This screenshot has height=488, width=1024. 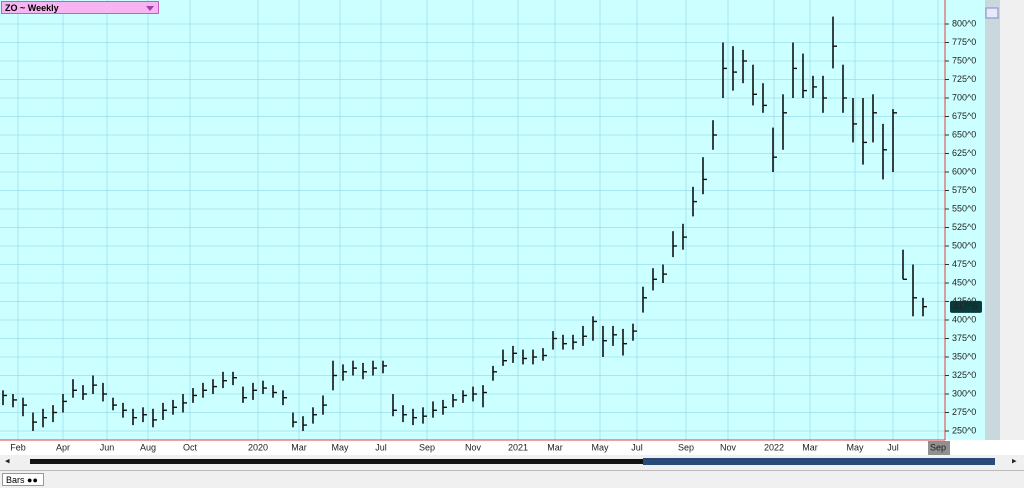 What do you see at coordinates (964, 79) in the screenshot?
I see `y-tick-label: 725^0` at bounding box center [964, 79].